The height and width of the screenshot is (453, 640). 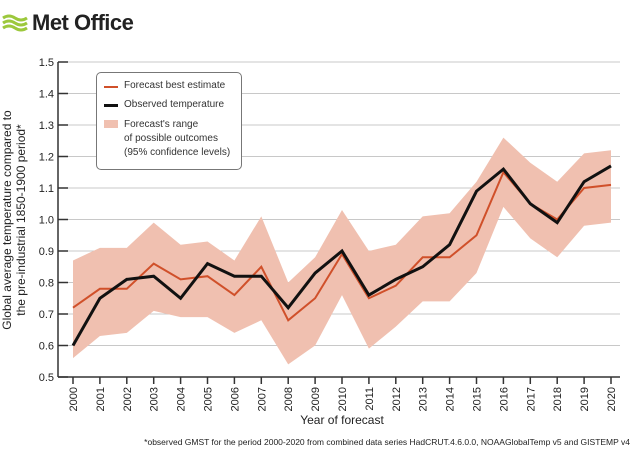 What do you see at coordinates (424, 399) in the screenshot?
I see `x-tick-label: 2013` at bounding box center [424, 399].